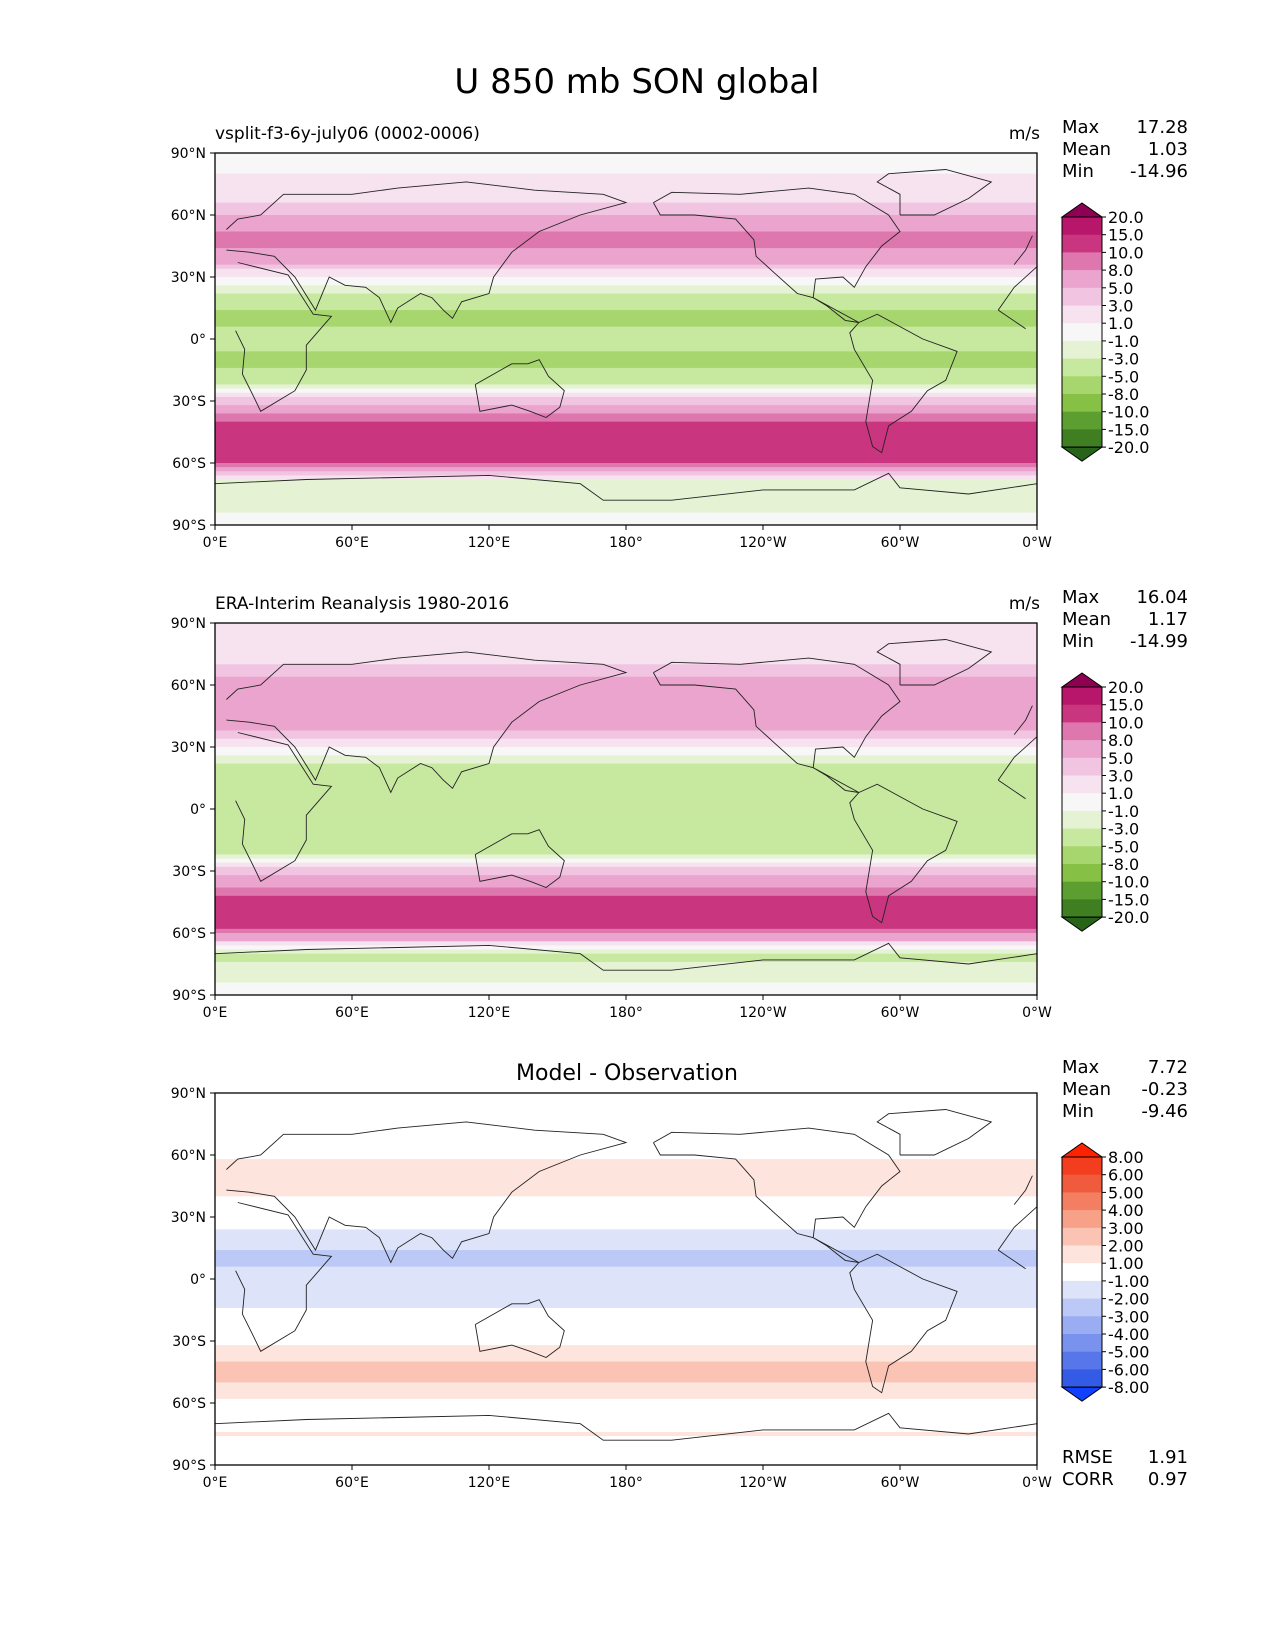 This screenshot has height=1650, width=1275. Describe the element at coordinates (1168, 619) in the screenshot. I see `mean-value: 1.17` at that location.